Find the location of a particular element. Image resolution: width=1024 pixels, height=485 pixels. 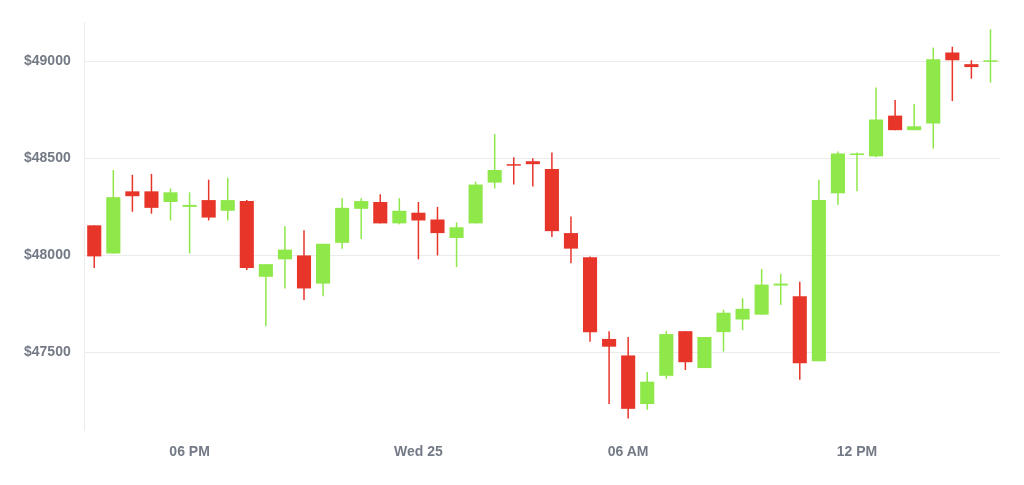

y-tick-label: $49000 is located at coordinates (47, 60).